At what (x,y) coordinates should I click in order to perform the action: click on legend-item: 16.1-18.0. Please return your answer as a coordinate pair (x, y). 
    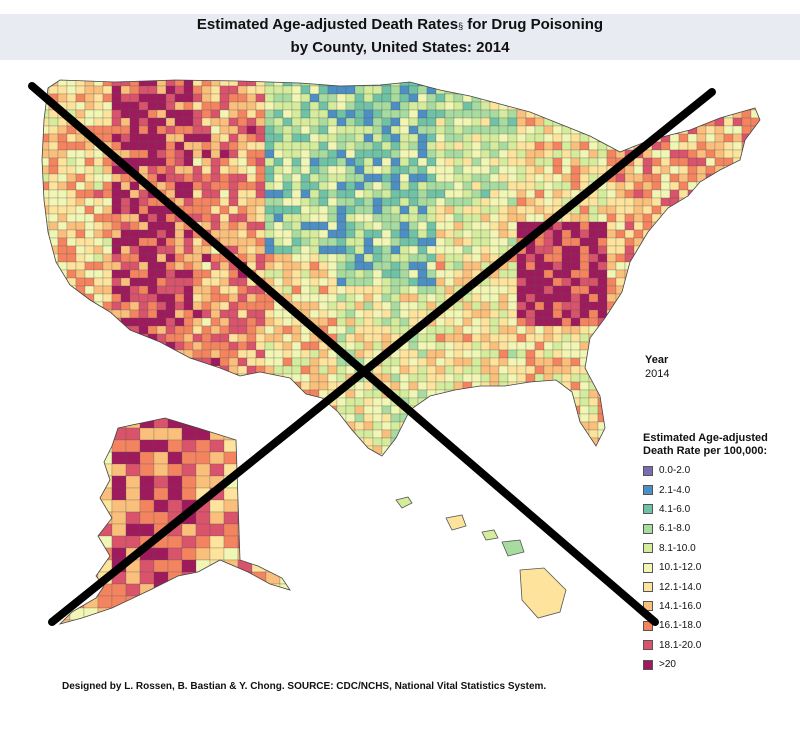
    Looking at the image, I should click on (718, 625).